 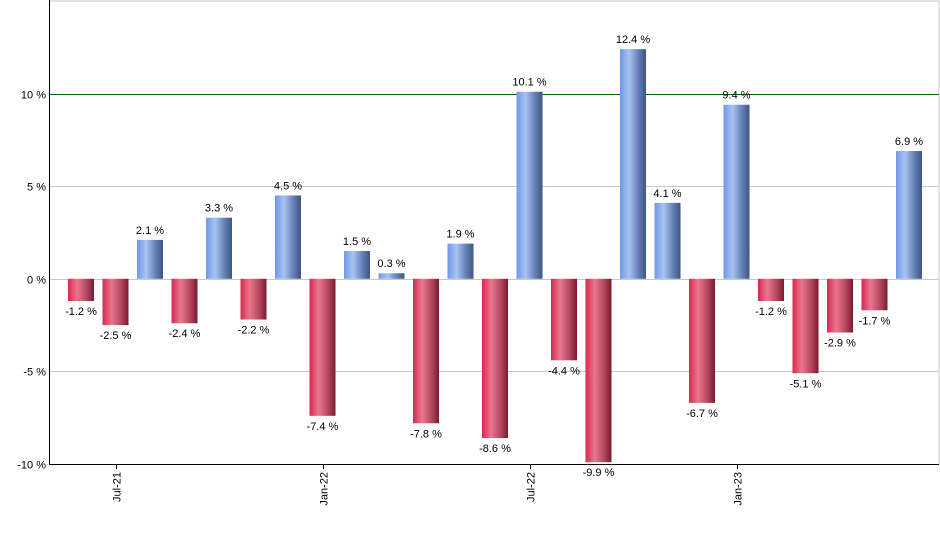 I want to click on data-label: -2.2 %, so click(x=254, y=331).